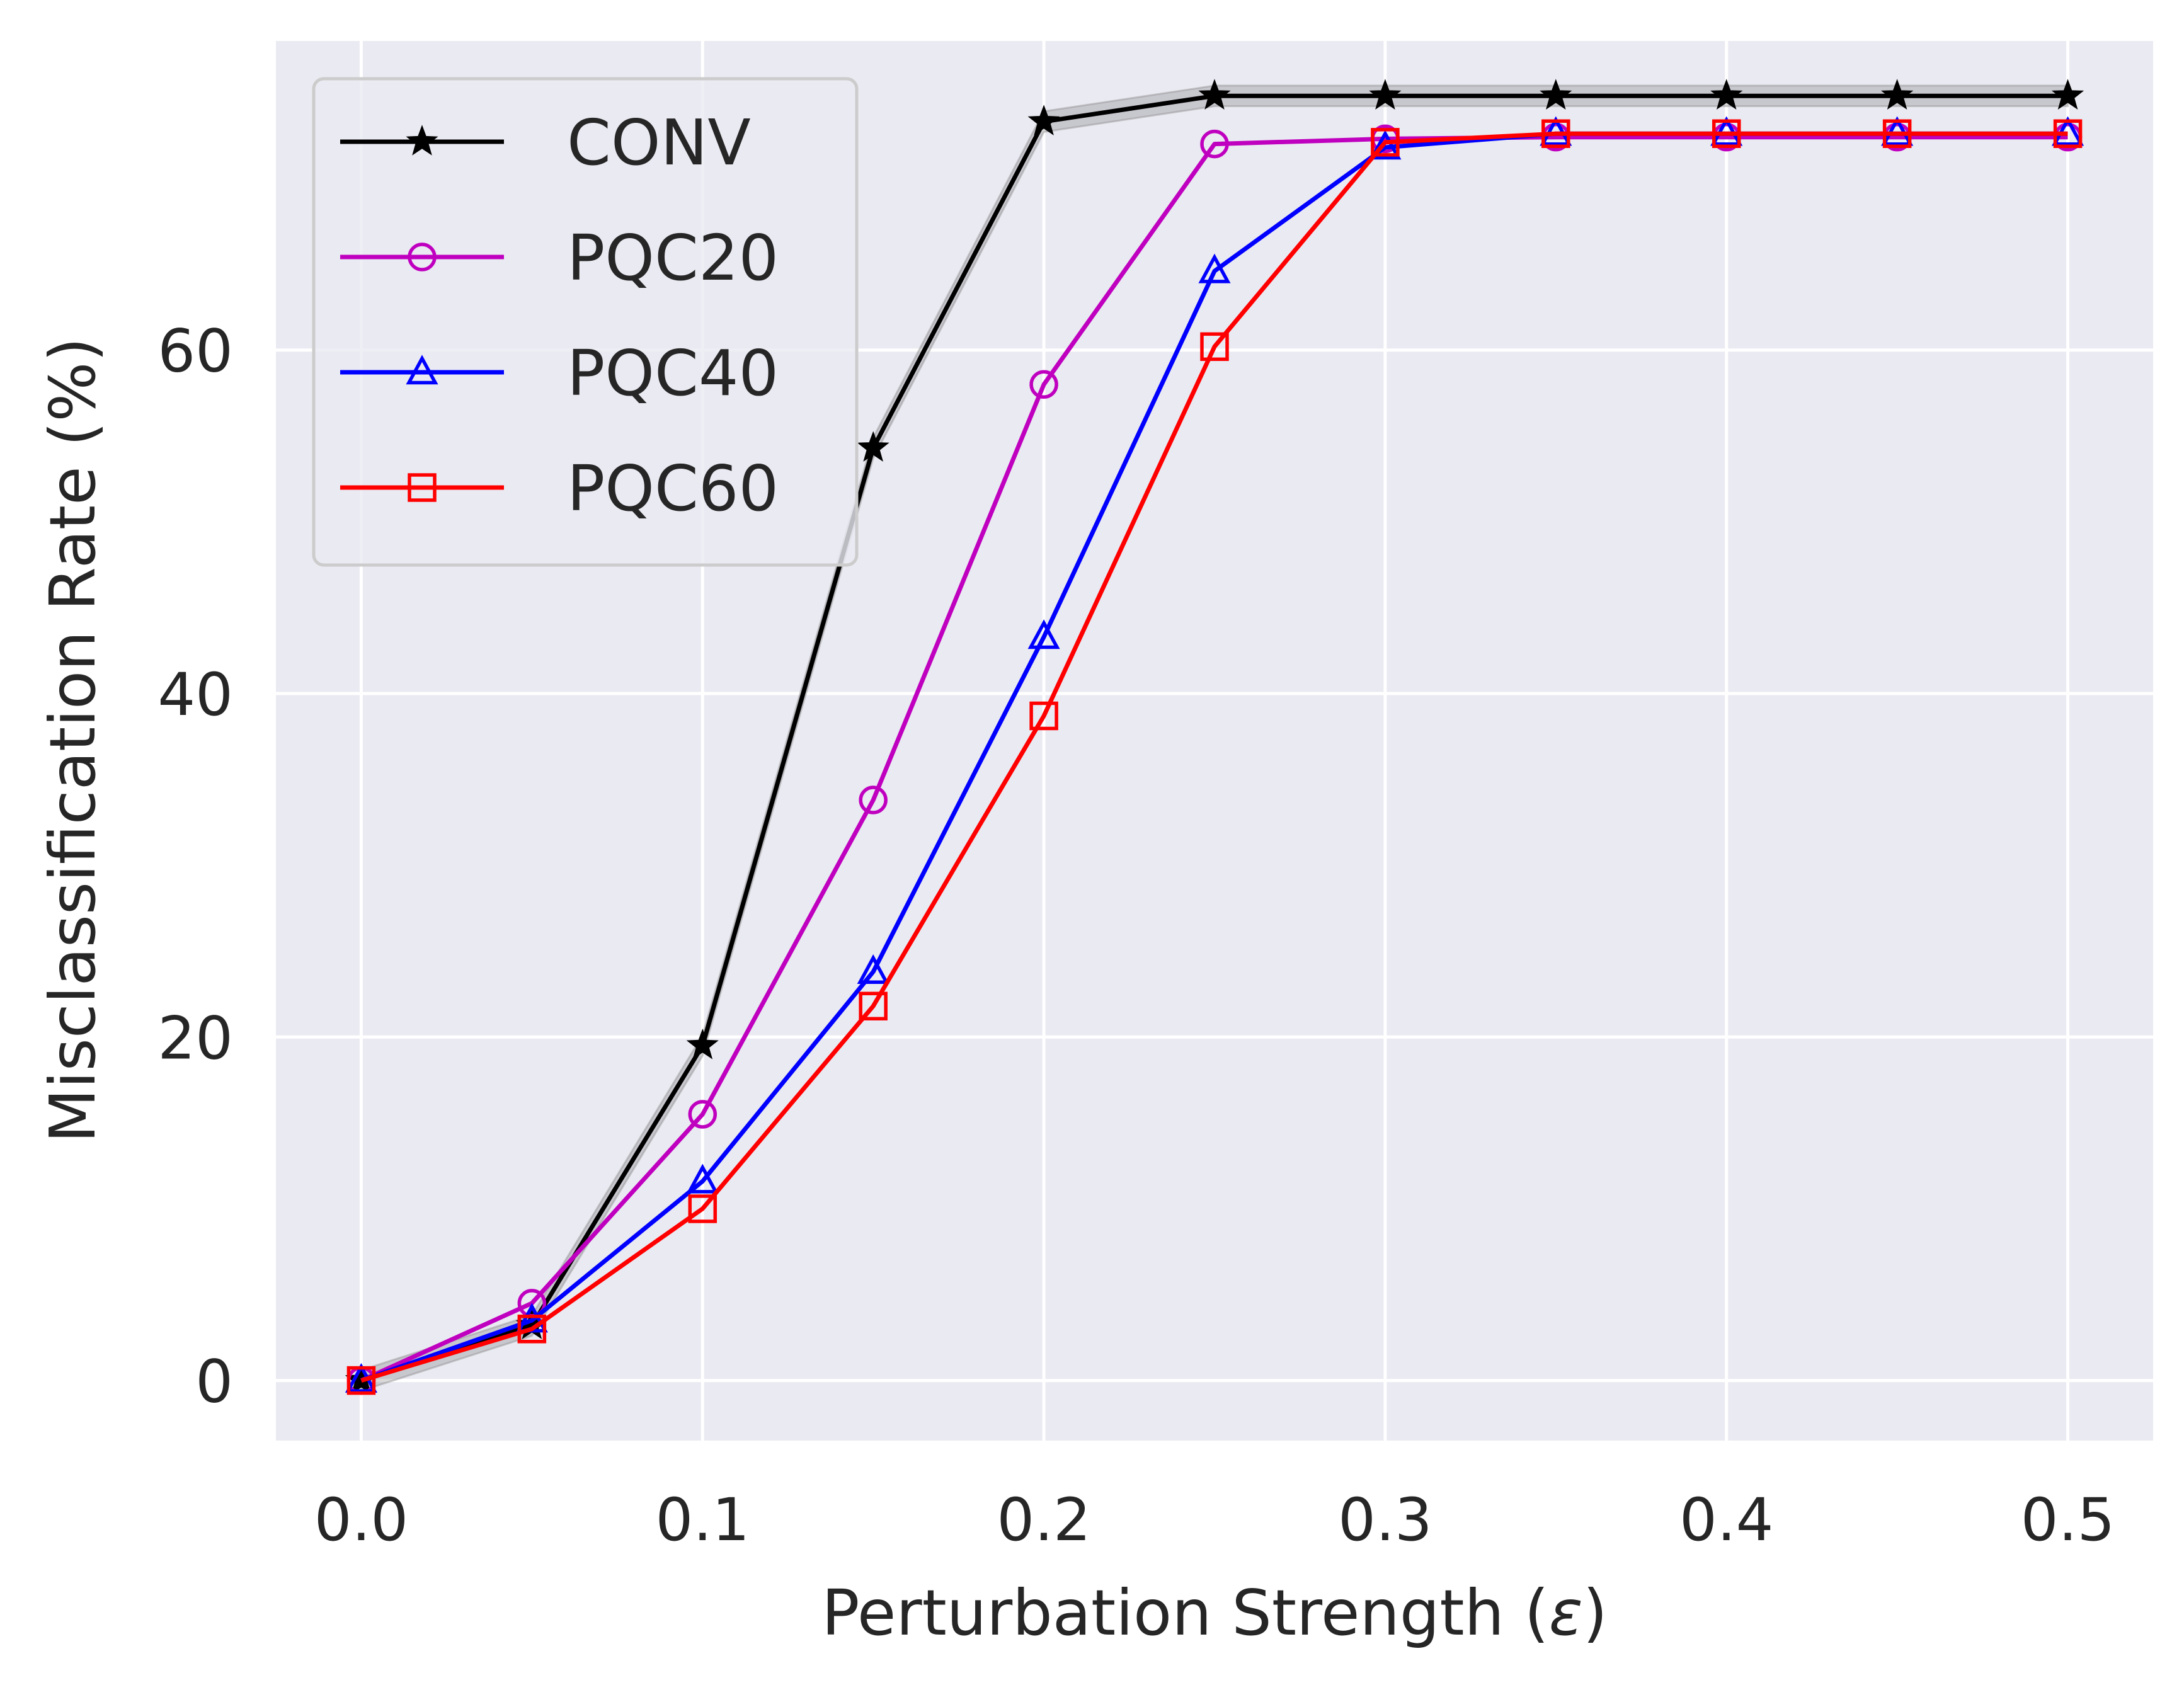 This screenshot has height=1685, width=2184. What do you see at coordinates (422, 140) in the screenshot?
I see `legend-marker-conv` at bounding box center [422, 140].